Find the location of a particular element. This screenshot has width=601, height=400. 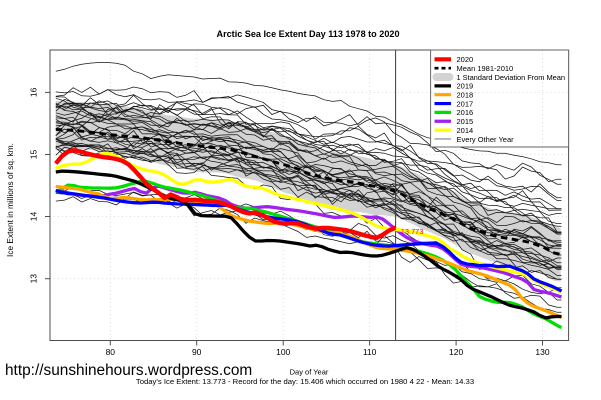

svg-text: 80 is located at coordinates (111, 352).